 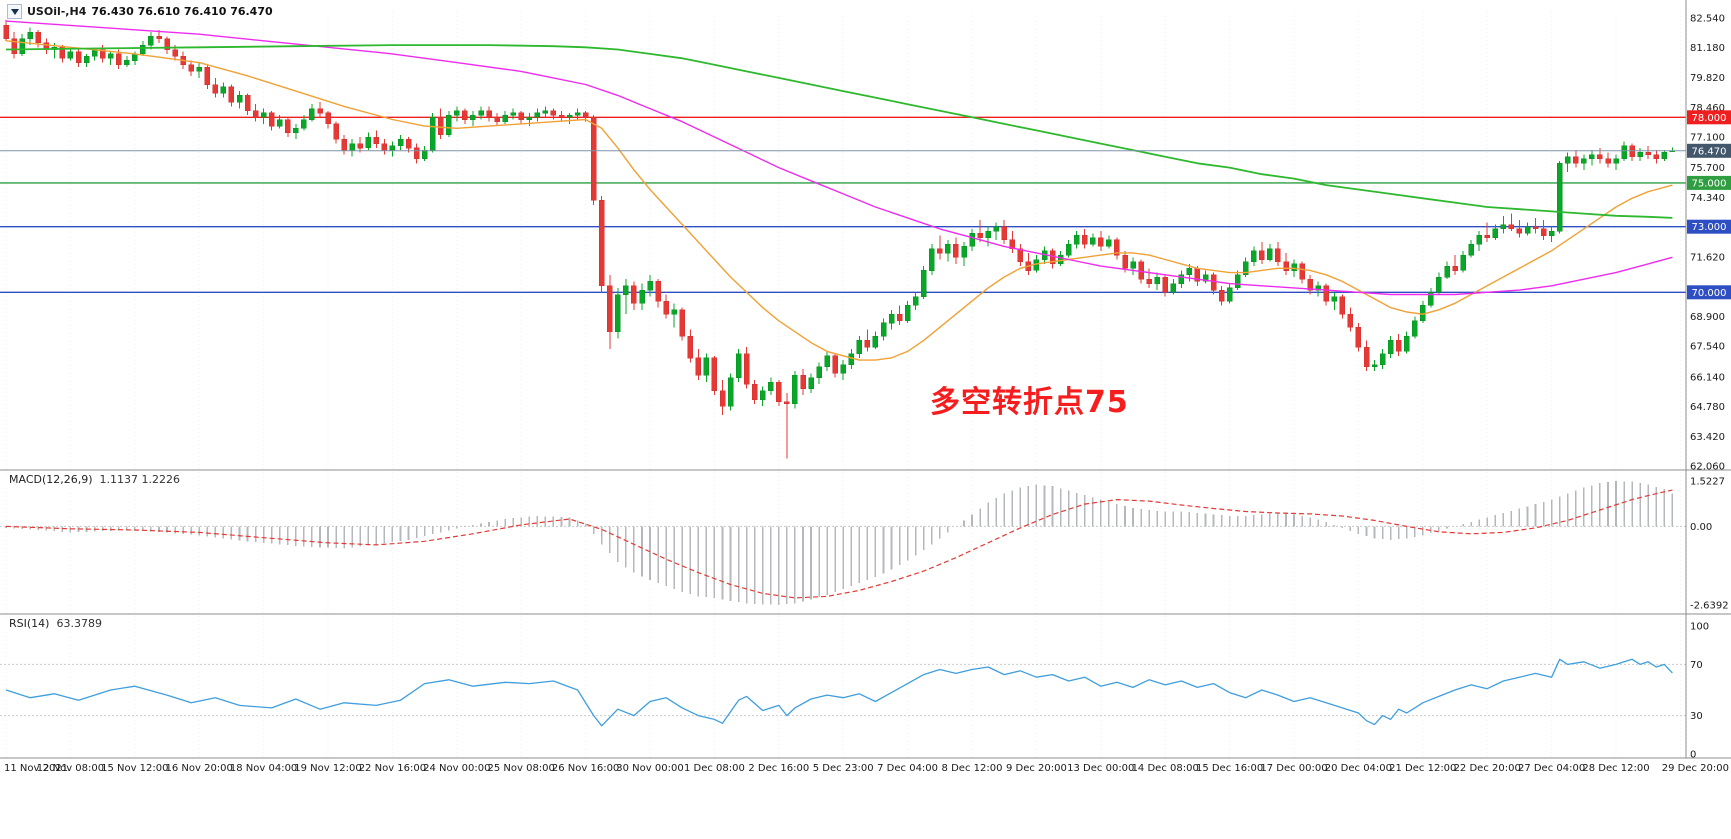 I want to click on macd-signal-line, so click(x=839, y=544).